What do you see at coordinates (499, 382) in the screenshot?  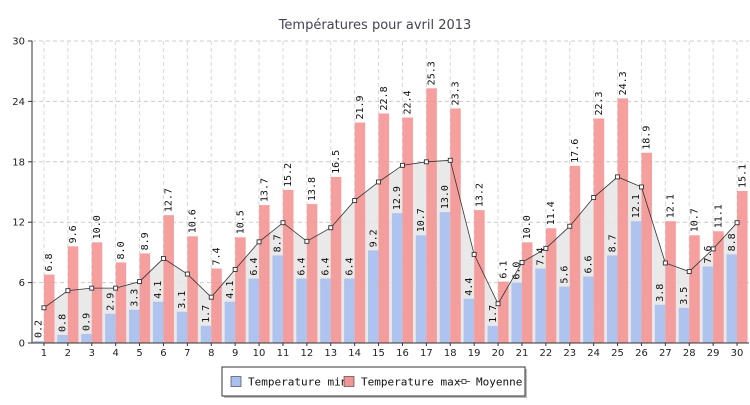 I see `legend-label-avg: Moyenne` at bounding box center [499, 382].